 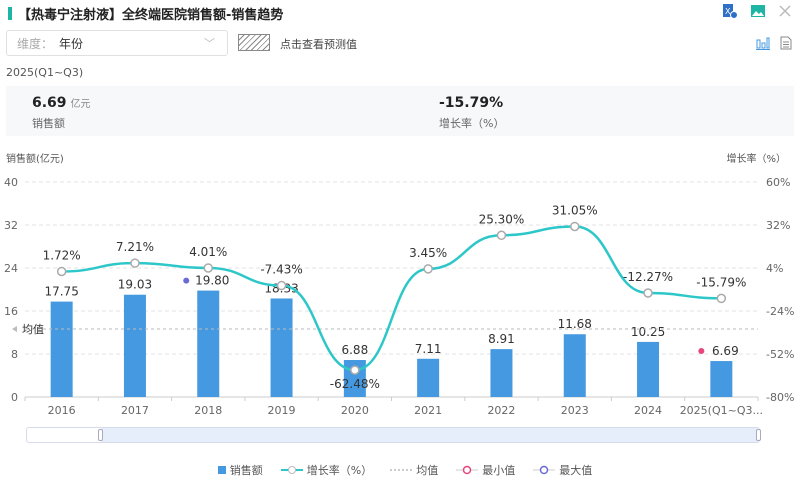 I want to click on kpi-sales-value: 6.69, so click(x=49, y=103).